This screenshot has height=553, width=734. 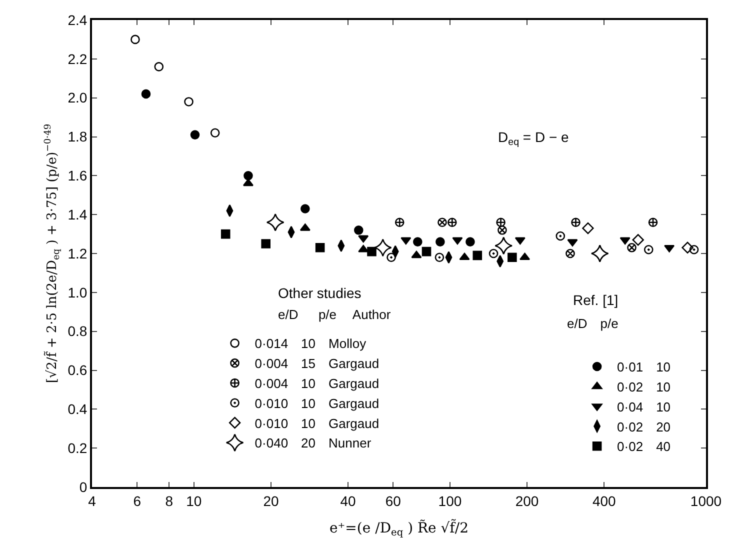 What do you see at coordinates (78, 214) in the screenshot?
I see `y-tick-label: 1.4` at bounding box center [78, 214].